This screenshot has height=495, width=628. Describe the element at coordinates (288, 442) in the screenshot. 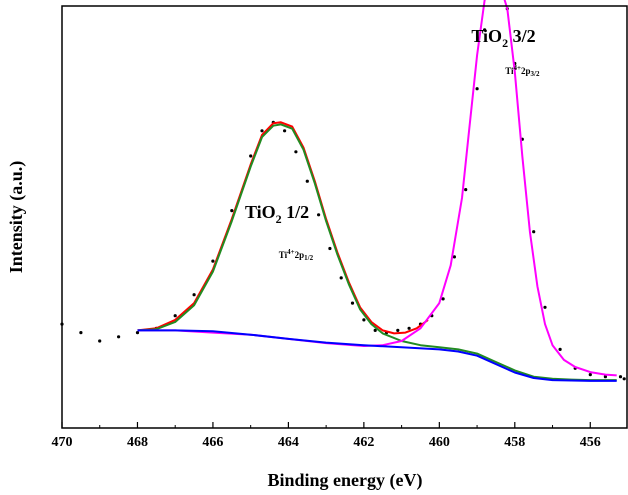

I see `x-tick-label: 464` at that location.